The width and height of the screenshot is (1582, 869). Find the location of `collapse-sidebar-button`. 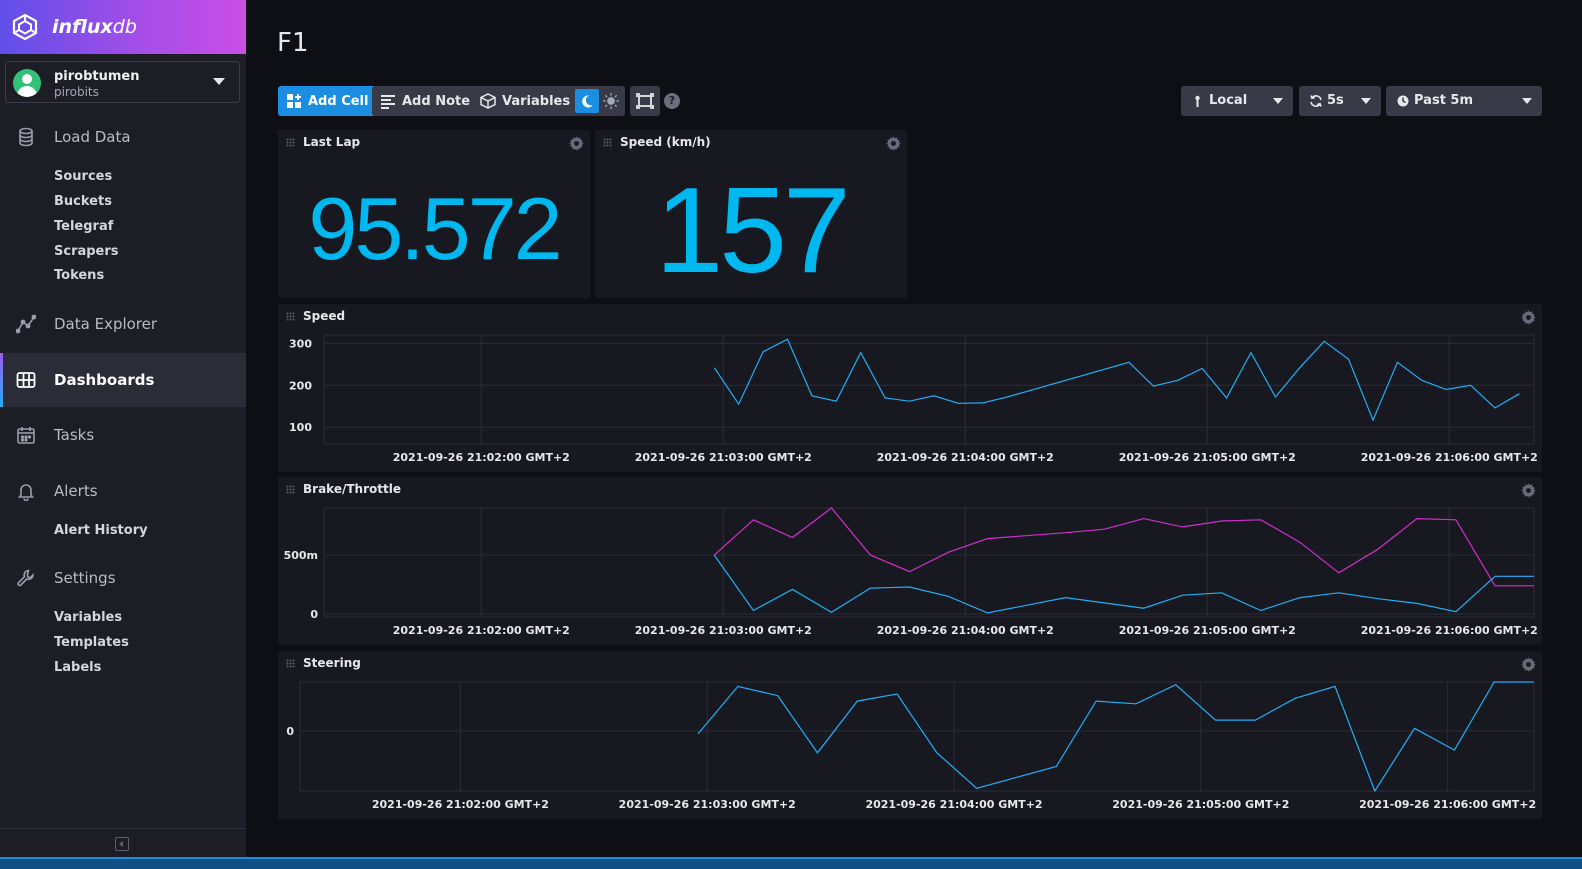

collapse-sidebar-button is located at coordinates (123, 843).